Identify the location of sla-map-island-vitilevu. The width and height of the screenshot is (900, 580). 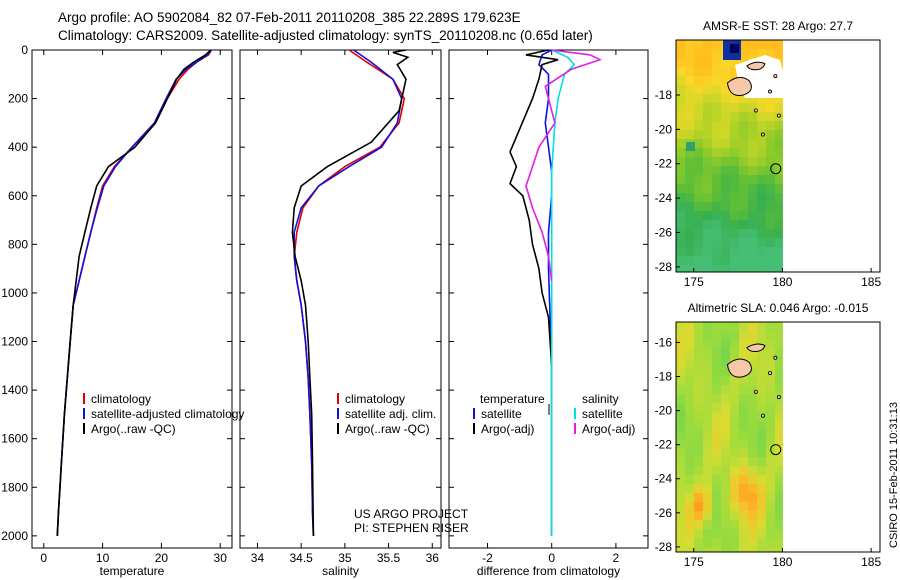
(739, 368).